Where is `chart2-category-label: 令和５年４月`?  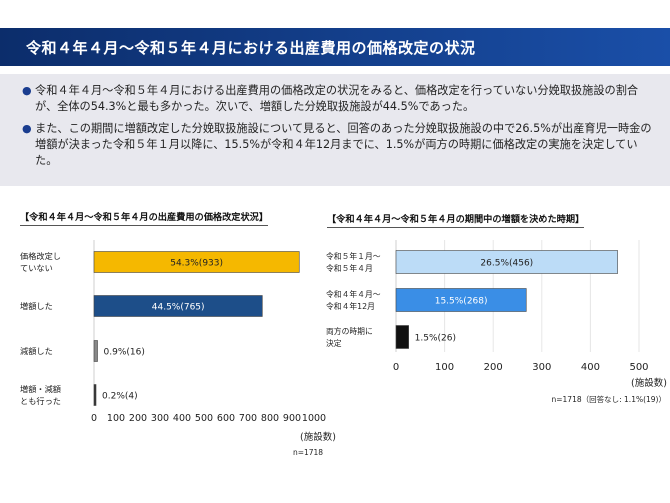 chart2-category-label: 令和５年４月 is located at coordinates (349, 268).